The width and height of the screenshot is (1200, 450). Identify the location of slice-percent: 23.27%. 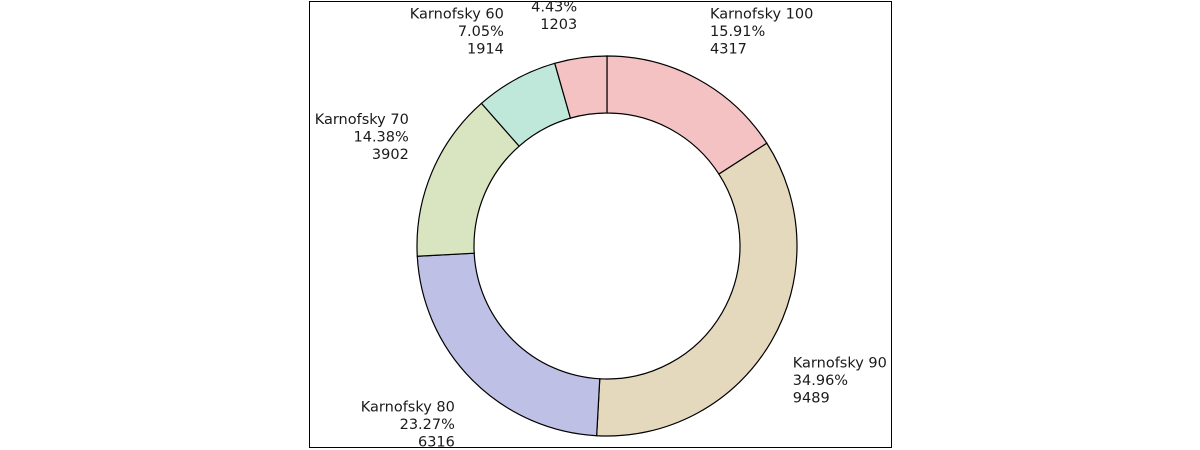
(427, 425).